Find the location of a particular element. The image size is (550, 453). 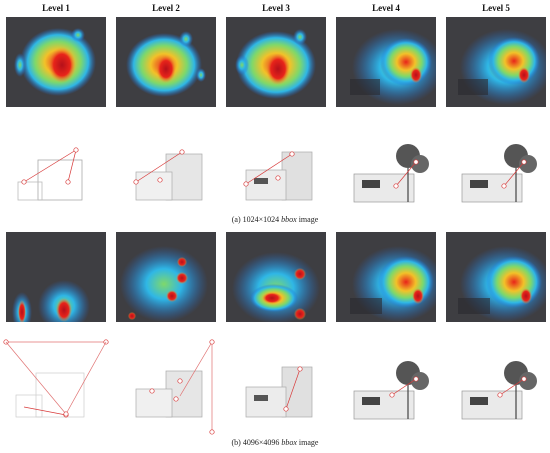

caption-a-suffix: image is located at coordinates (307, 219).